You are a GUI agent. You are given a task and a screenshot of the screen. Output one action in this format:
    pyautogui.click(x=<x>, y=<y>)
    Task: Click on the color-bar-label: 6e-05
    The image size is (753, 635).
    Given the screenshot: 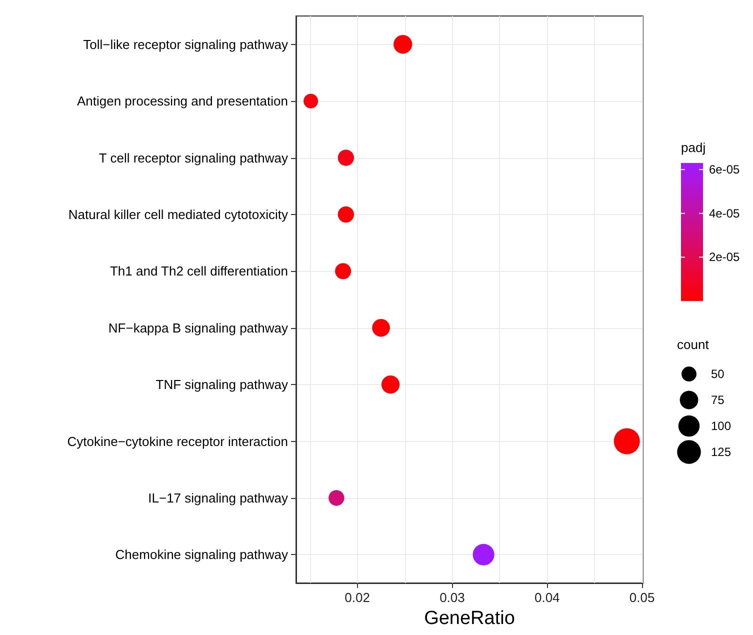 What is the action you would take?
    pyautogui.click(x=724, y=169)
    